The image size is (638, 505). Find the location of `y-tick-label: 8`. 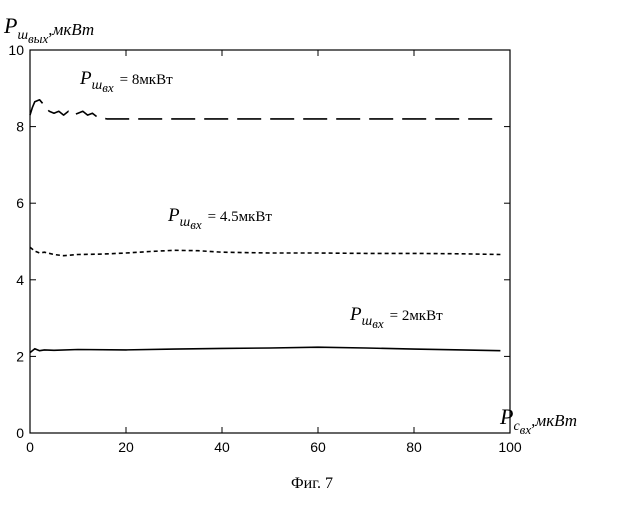

y-tick-label: 8 is located at coordinates (20, 127).